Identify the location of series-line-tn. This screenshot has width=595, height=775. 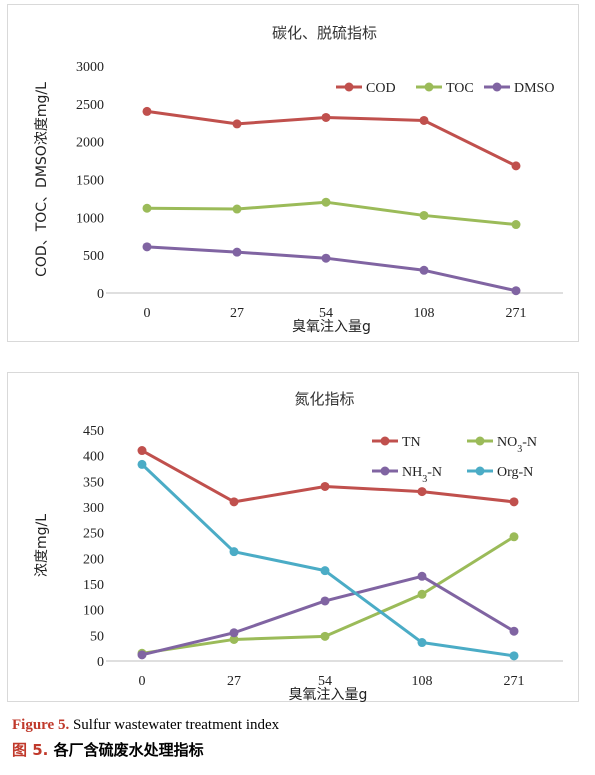
(328, 476).